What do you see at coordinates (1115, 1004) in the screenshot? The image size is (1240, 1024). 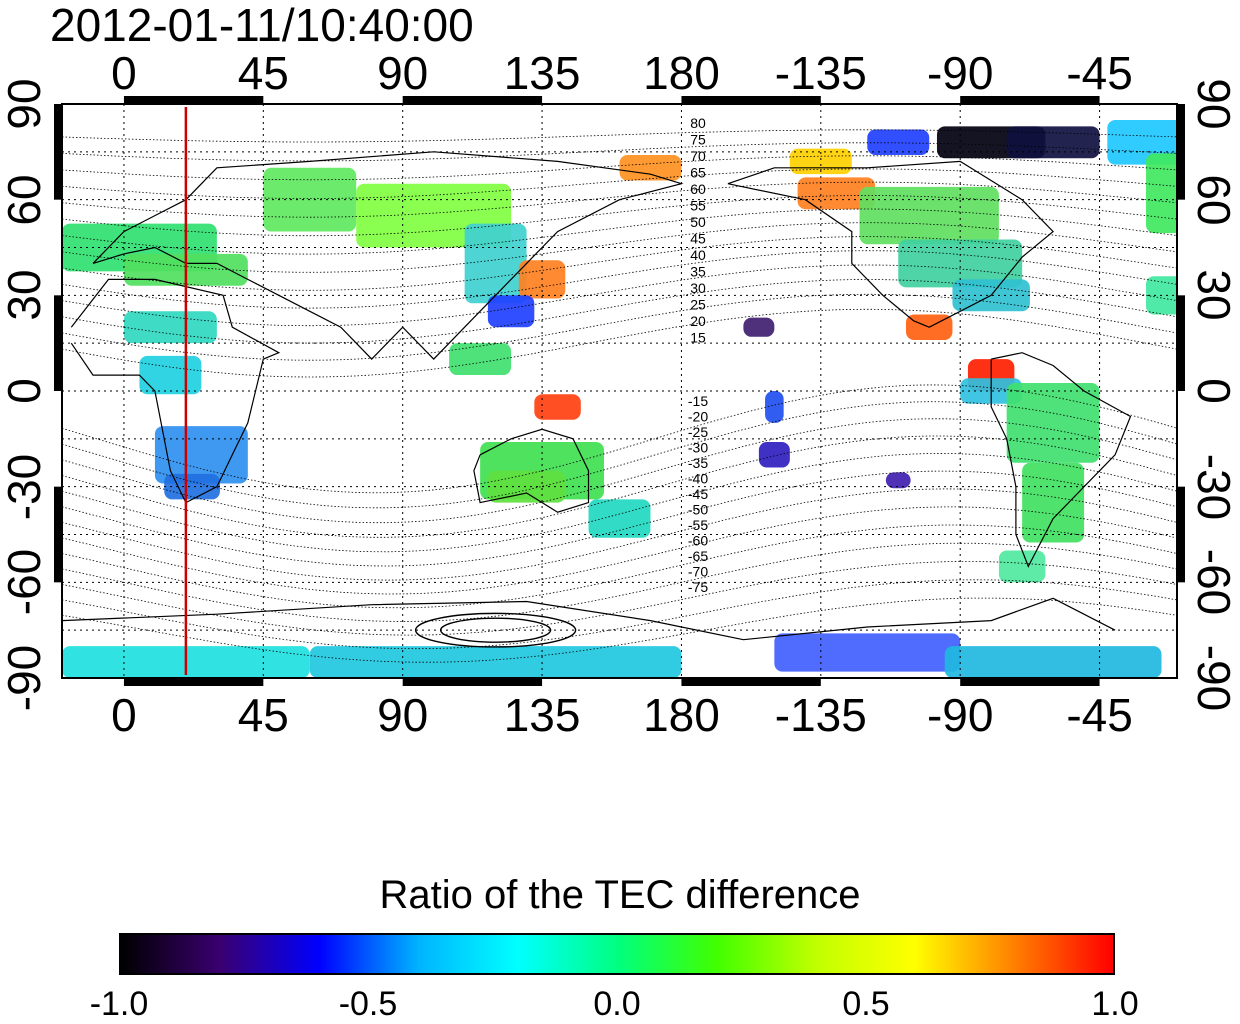 I see `colorbar-tick-label: 1.0` at bounding box center [1115, 1004].